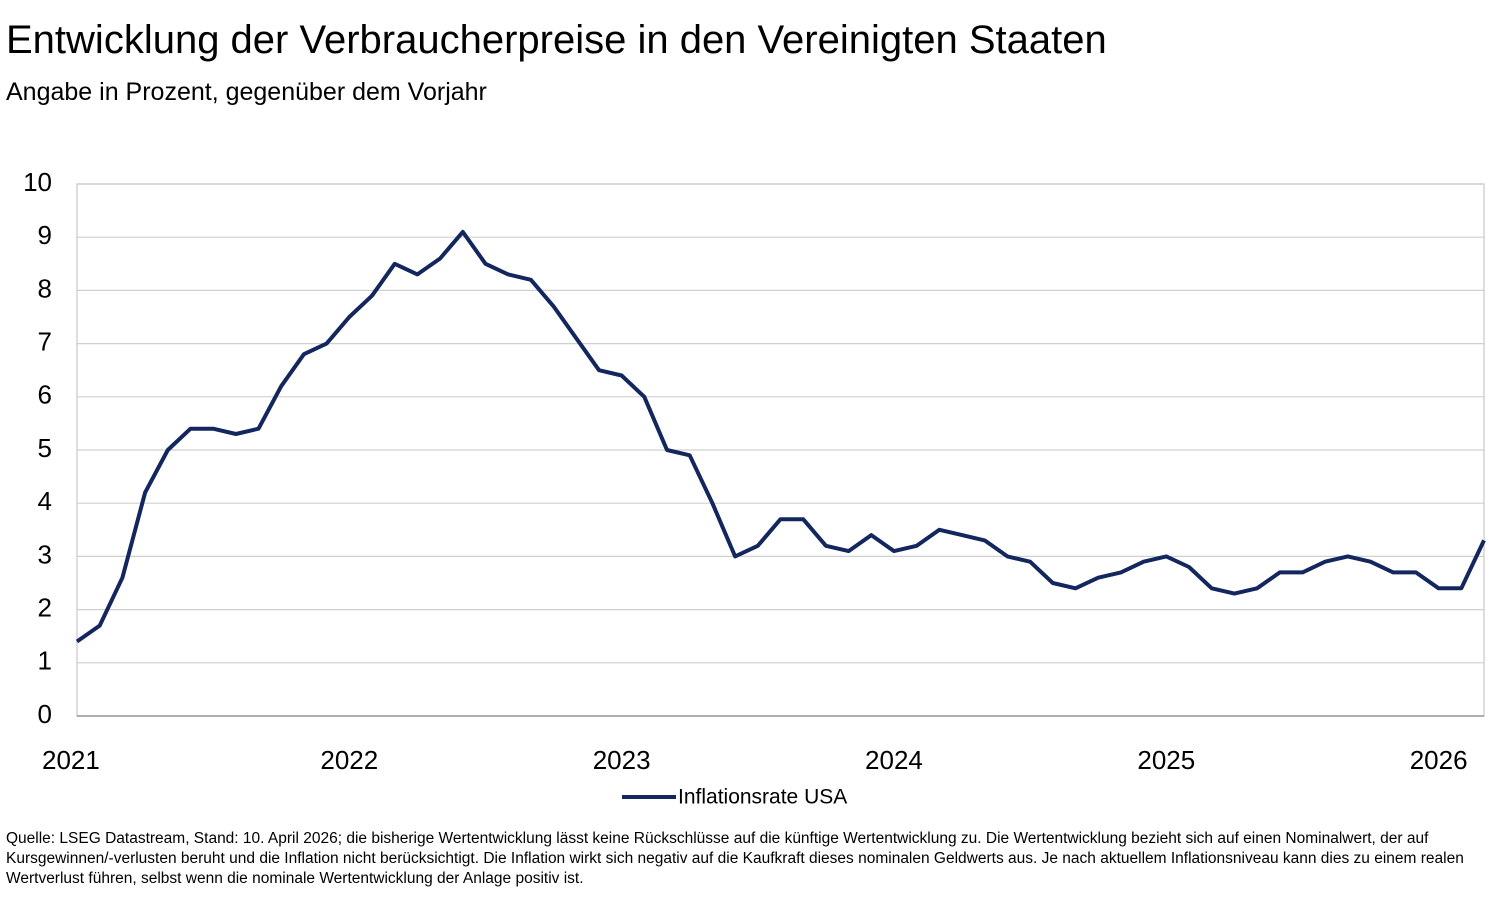 The height and width of the screenshot is (898, 1500). Describe the element at coordinates (45, 288) in the screenshot. I see `y-tick-label: 8` at that location.